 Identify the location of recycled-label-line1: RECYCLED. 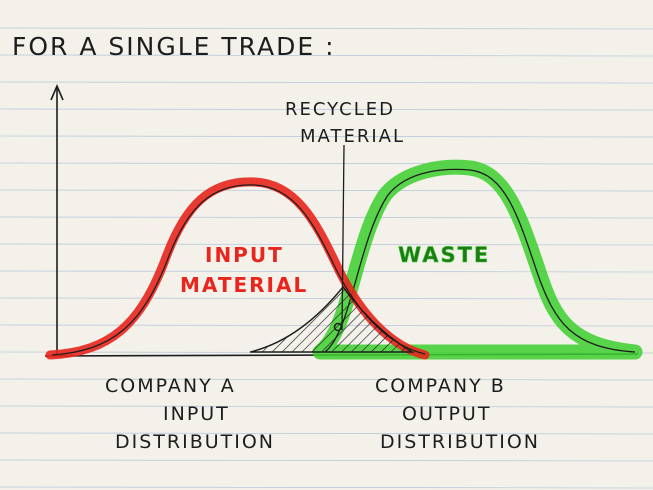
(340, 109).